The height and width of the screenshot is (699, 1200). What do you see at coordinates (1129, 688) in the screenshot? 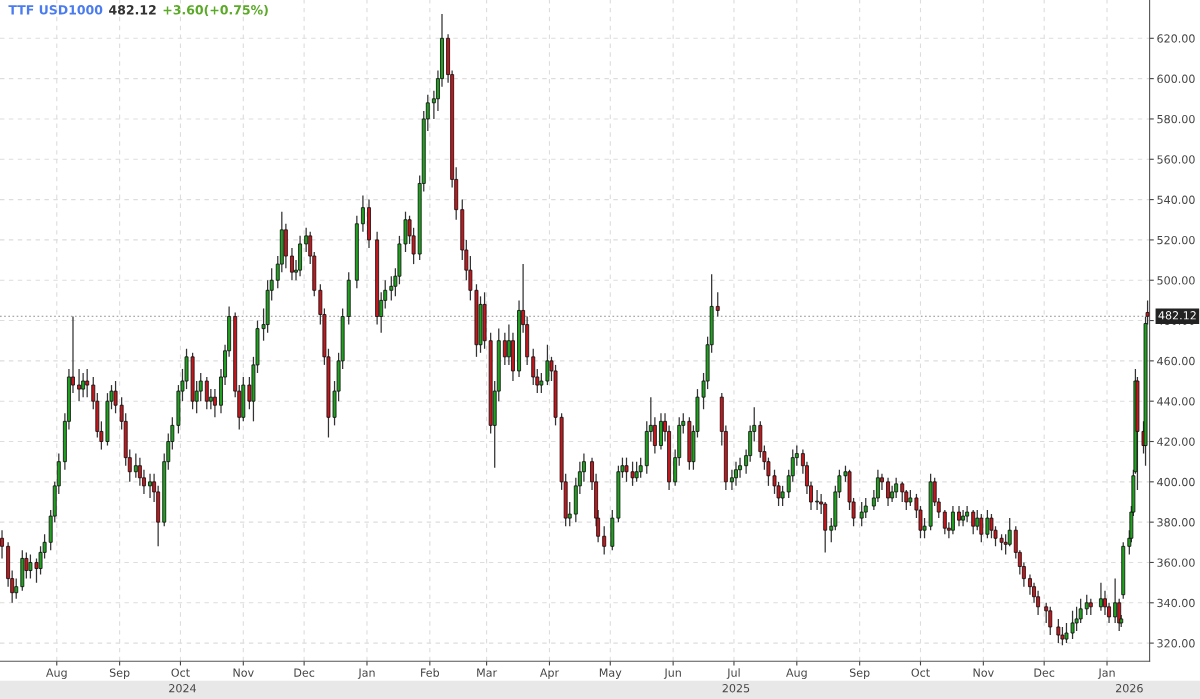
I see `x2-tick-label: 2026` at bounding box center [1129, 688].